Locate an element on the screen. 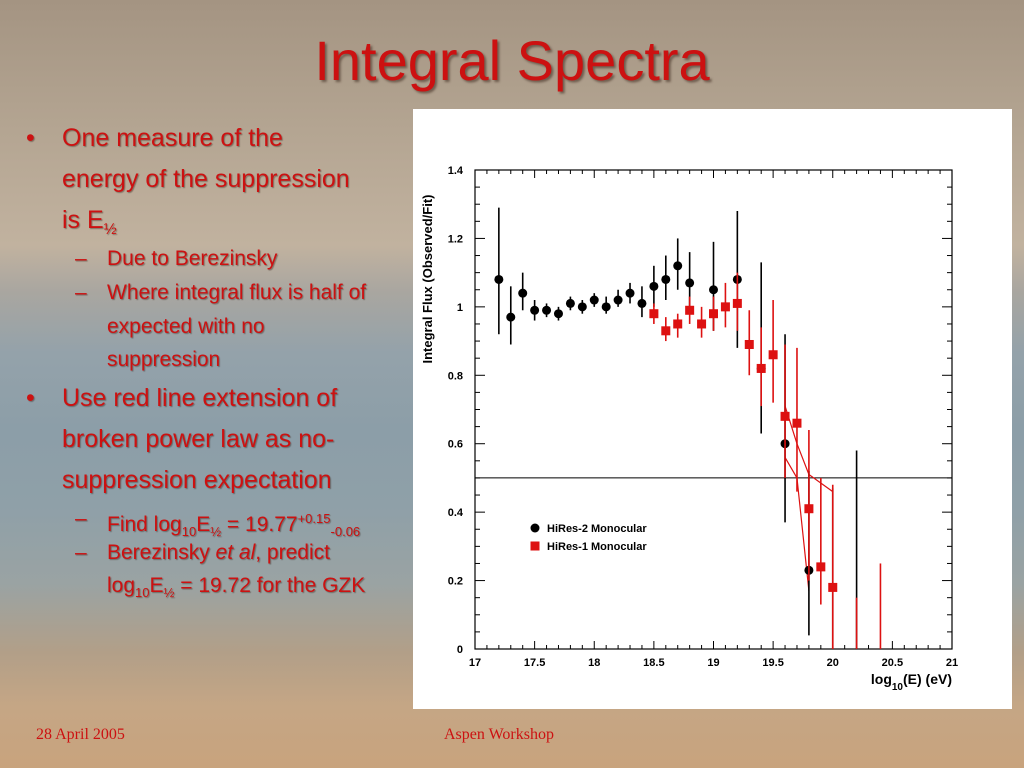 This screenshot has height=768, width=1024. subscript: -0.06 is located at coordinates (345, 532).